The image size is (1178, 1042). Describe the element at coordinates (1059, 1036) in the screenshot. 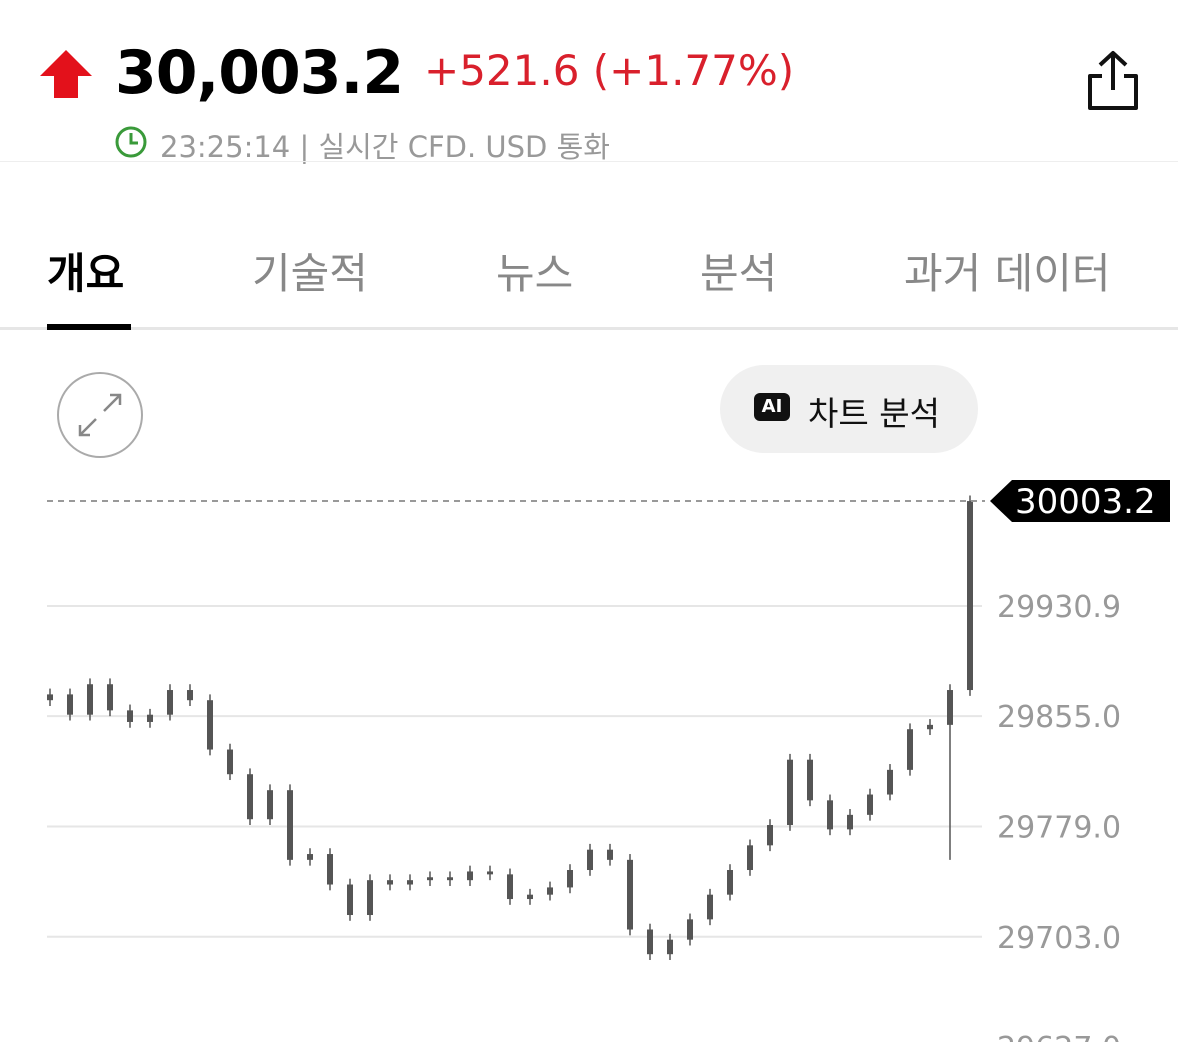

I see `y-tick-label: 29627.0` at that location.